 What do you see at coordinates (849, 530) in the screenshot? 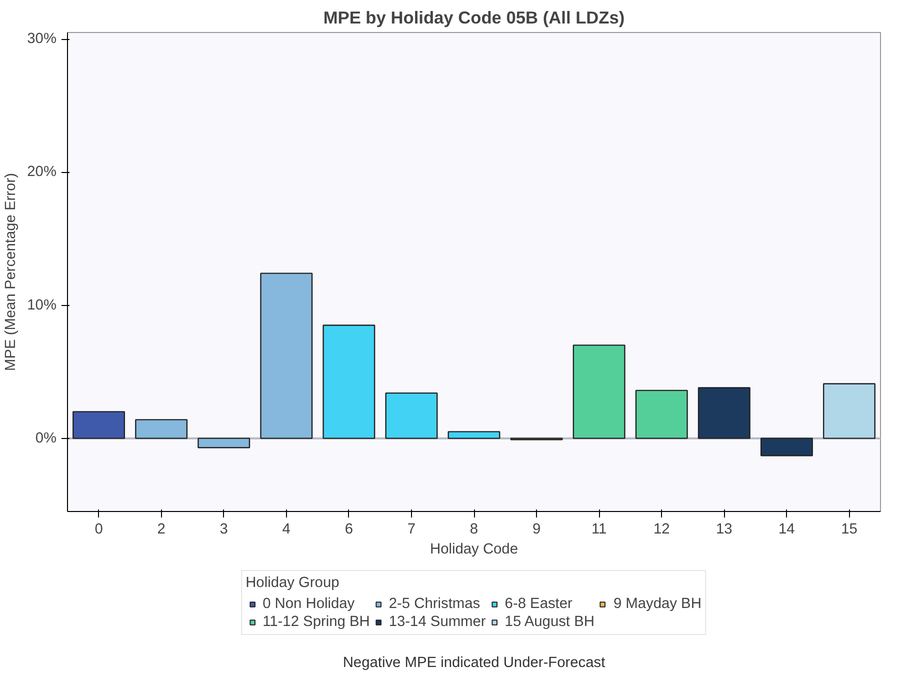
I see `x-tick-label: 15` at bounding box center [849, 530].